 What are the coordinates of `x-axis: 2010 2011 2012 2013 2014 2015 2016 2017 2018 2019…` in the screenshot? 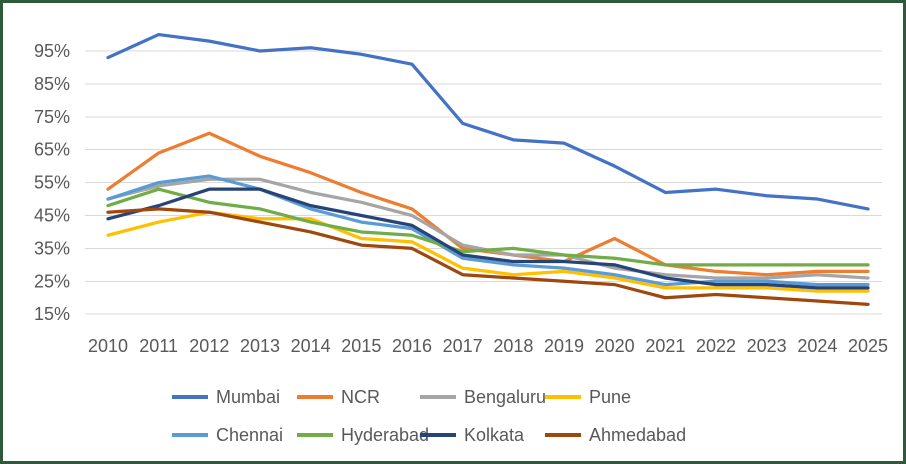 It's located at (488, 346).